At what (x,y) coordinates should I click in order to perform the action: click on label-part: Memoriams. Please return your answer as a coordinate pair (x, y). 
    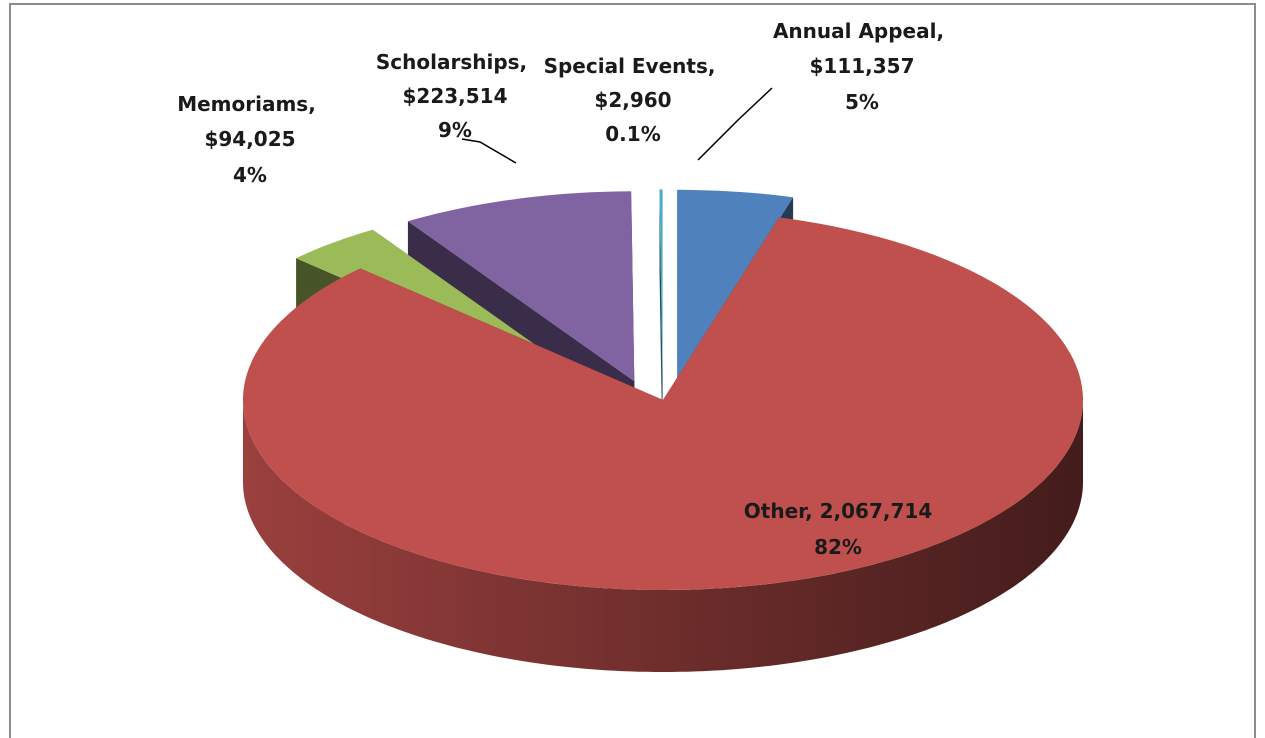
    Looking at the image, I should click on (242, 104).